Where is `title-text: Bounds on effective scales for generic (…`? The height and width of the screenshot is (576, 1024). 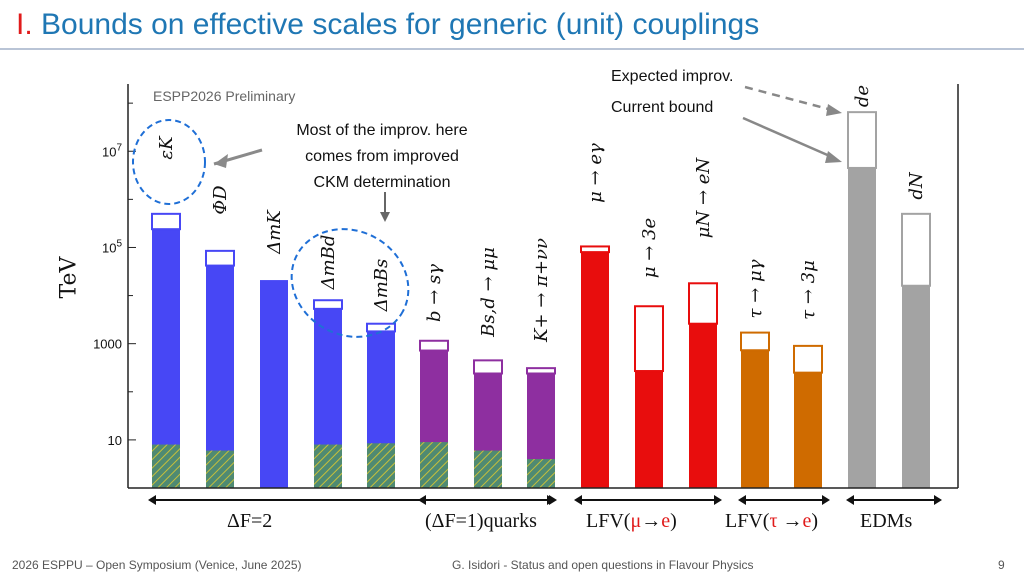 title-text: Bounds on effective scales for generic (… is located at coordinates (400, 24).